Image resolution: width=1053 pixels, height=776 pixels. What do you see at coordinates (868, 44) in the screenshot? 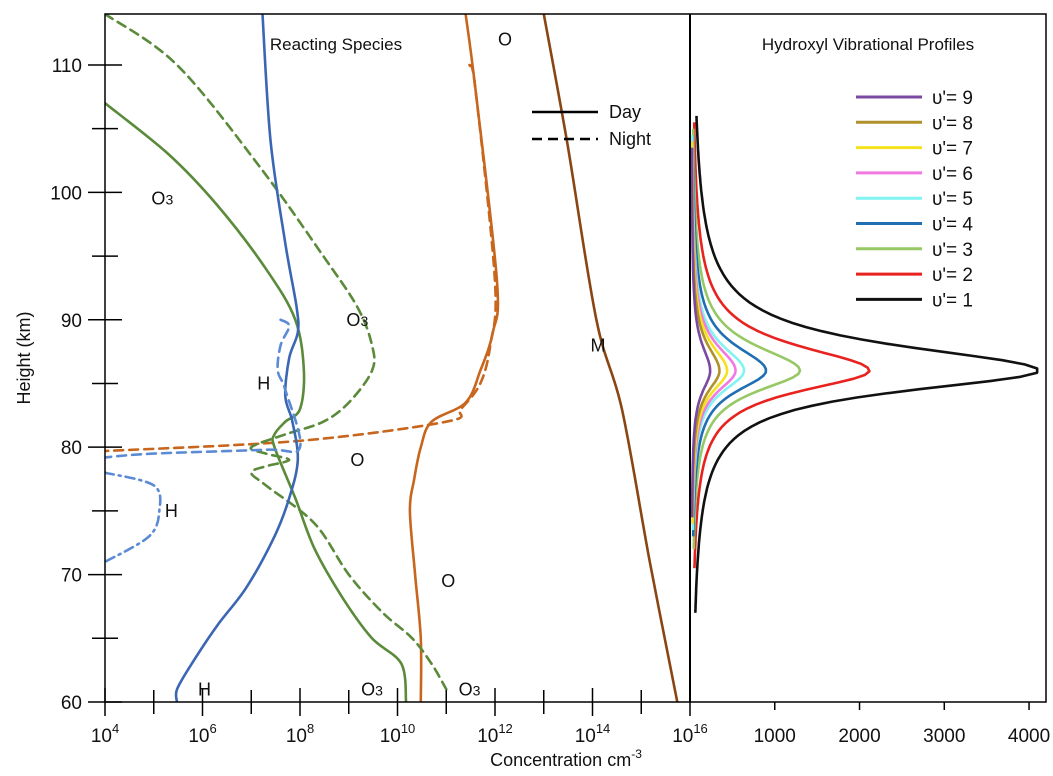
I see `right-panel-title: Hydroxyl Vibrational Profiles` at bounding box center [868, 44].